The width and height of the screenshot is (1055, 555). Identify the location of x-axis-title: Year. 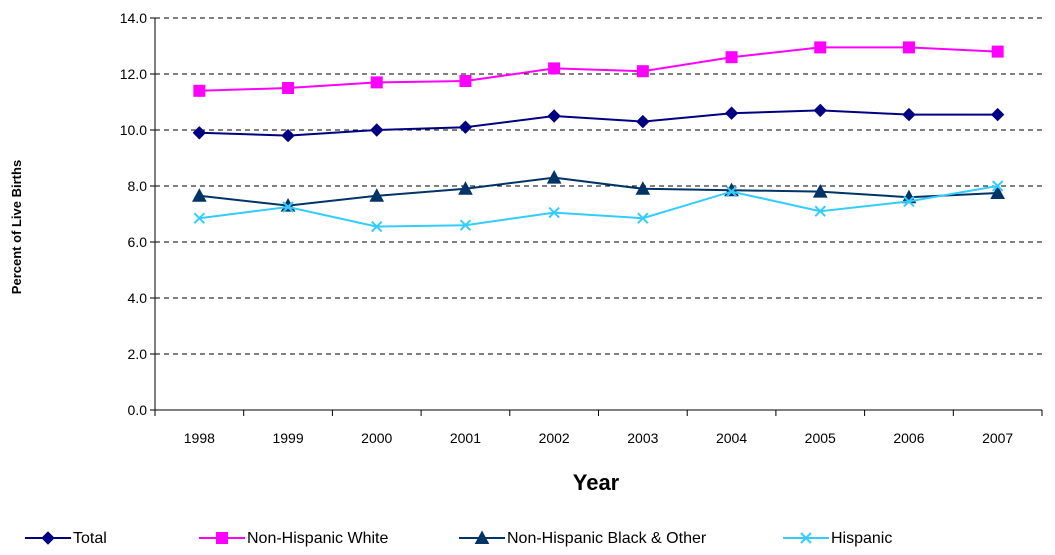
(596, 482).